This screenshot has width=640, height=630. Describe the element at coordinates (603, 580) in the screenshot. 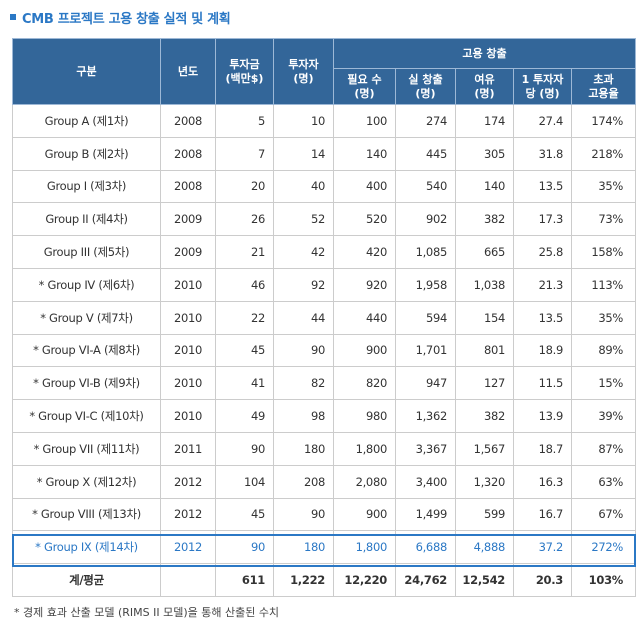

I see `total-excess: 103%` at that location.